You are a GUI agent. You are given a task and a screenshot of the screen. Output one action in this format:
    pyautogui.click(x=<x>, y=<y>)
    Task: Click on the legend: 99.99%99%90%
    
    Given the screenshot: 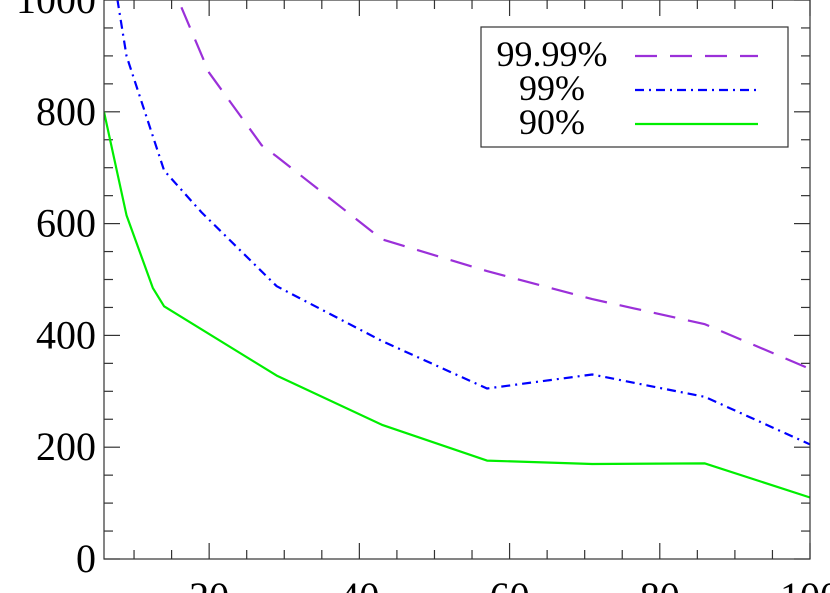 What is the action you would take?
    pyautogui.click(x=634, y=87)
    